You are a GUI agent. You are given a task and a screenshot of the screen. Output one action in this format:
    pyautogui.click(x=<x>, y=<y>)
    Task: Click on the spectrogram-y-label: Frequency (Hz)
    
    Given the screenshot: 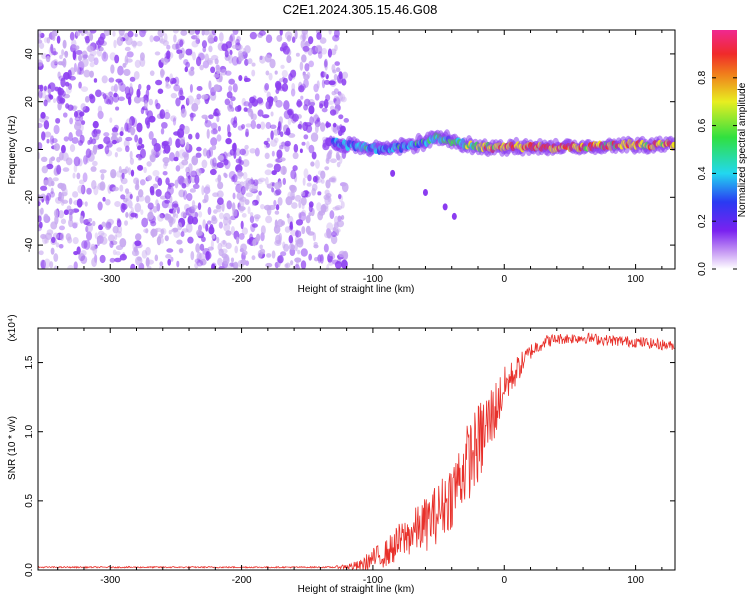 What is the action you would take?
    pyautogui.click(x=12, y=150)
    